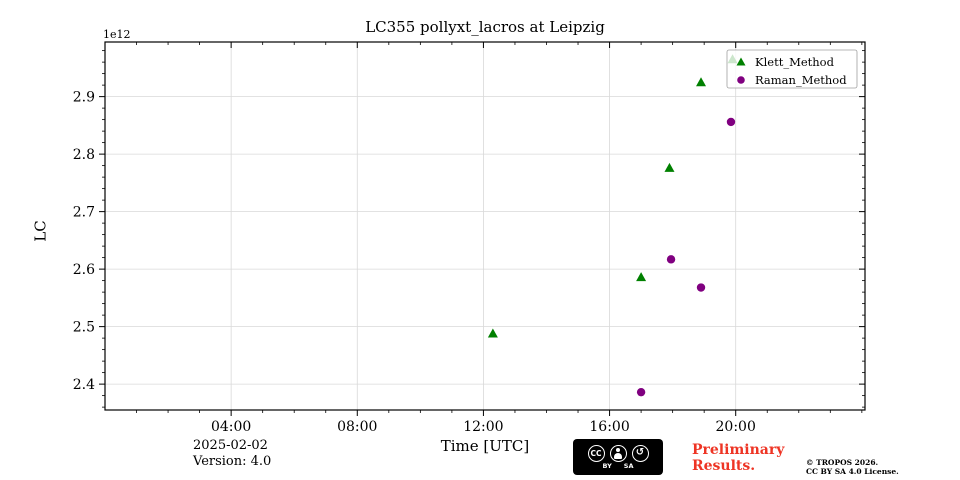  I want to click on legend-marker-triangle, so click(741, 61).